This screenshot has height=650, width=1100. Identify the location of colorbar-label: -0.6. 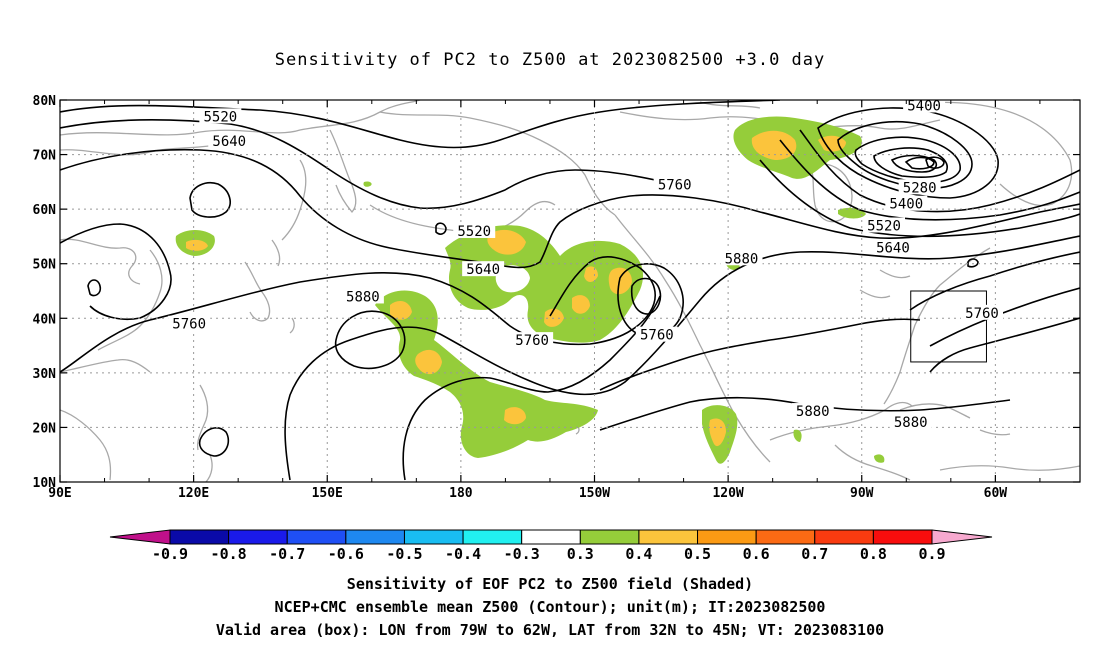
(346, 554).